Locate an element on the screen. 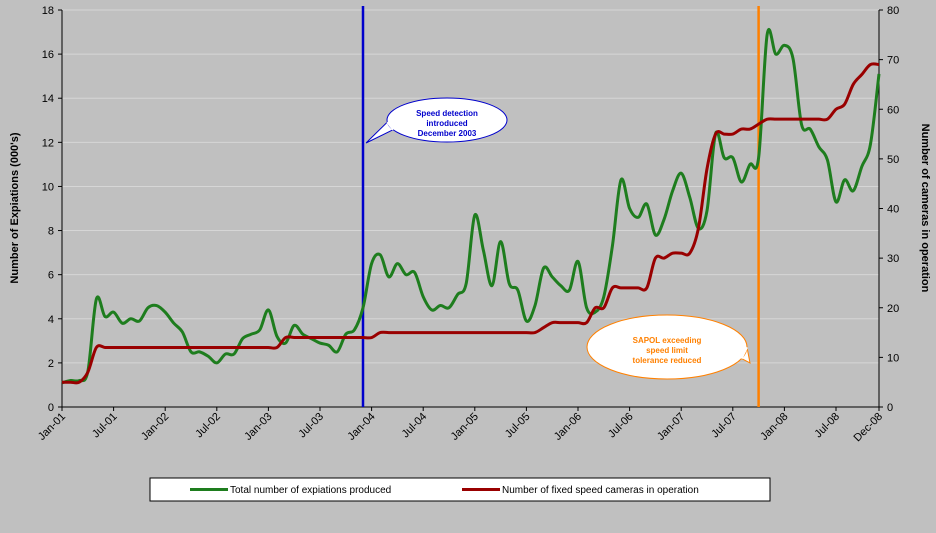 Image resolution: width=936 pixels, height=533 pixels. annotation-text: December 2003 is located at coordinates (447, 133).